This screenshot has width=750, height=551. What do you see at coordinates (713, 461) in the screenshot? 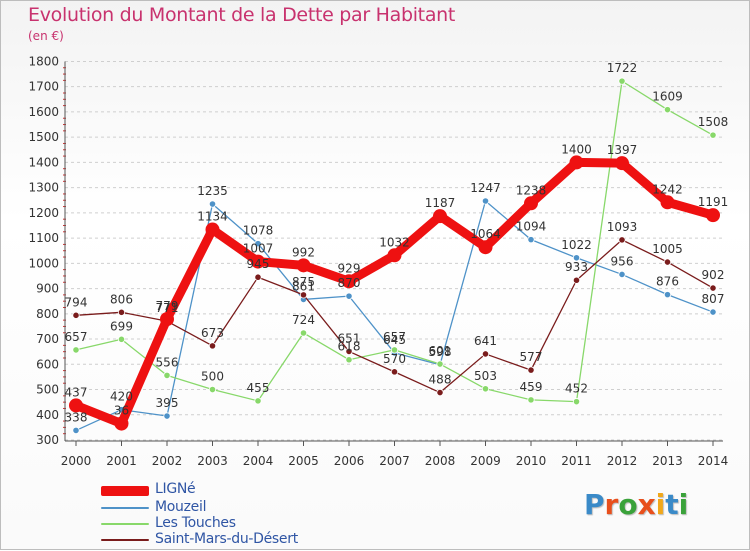
I see `x-tick-label: 2014` at bounding box center [713, 461].